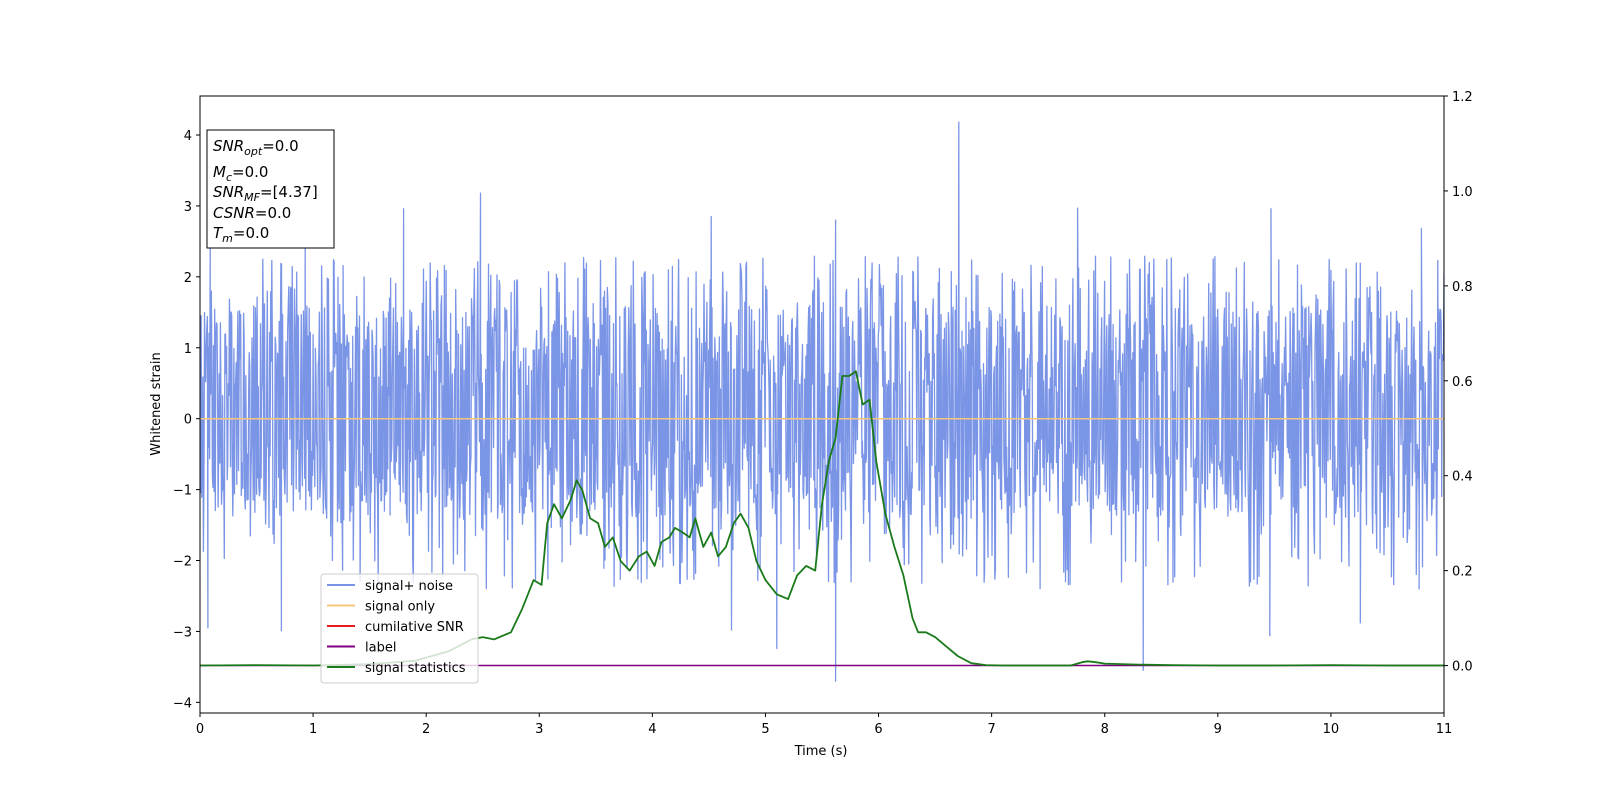  I want to click on y-tick-label: 2, so click(188, 278).